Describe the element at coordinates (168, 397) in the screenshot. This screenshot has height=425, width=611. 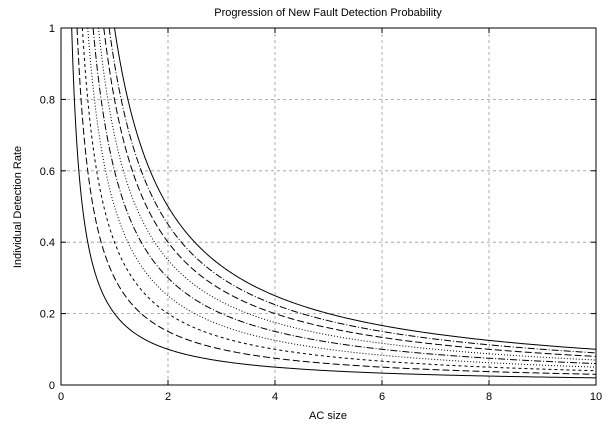
I see `x-tick-label: 2` at that location.